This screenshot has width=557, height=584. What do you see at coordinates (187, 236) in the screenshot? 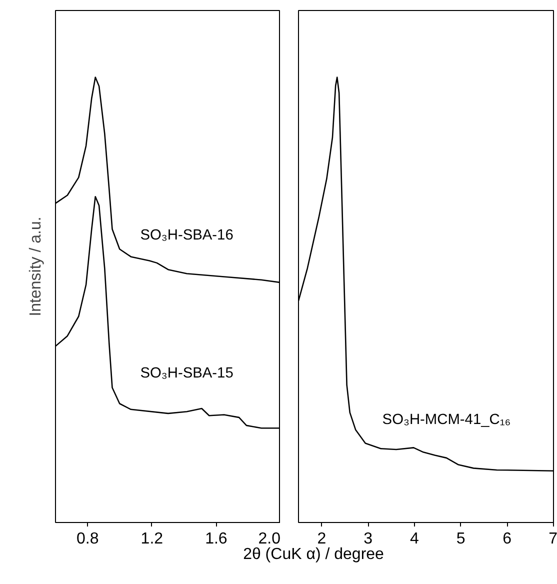
I see `series-label: SO₃H-SBA-16` at bounding box center [187, 236].